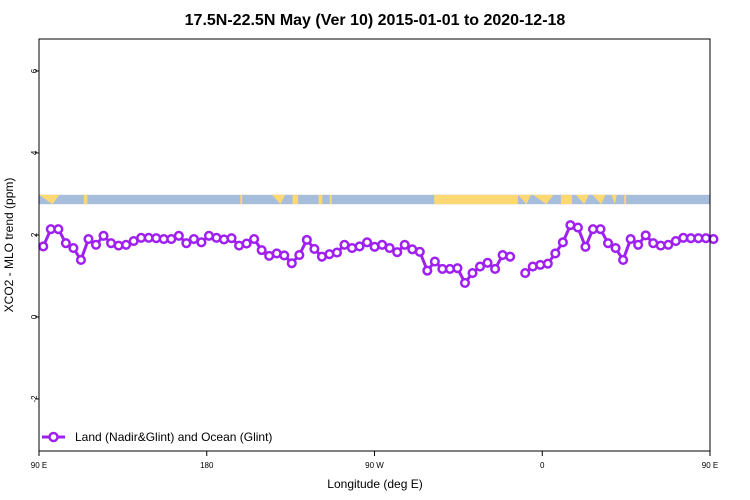 This screenshot has height=500, width=750. I want to click on y-axis-label: XCO2 - MLO trend (ppm), so click(9, 245).